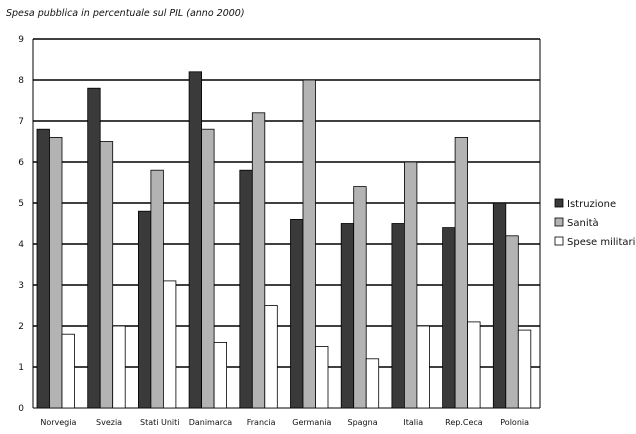  What do you see at coordinates (449, 318) in the screenshot?
I see `bar-istruzione-rep-ceca` at bounding box center [449, 318].